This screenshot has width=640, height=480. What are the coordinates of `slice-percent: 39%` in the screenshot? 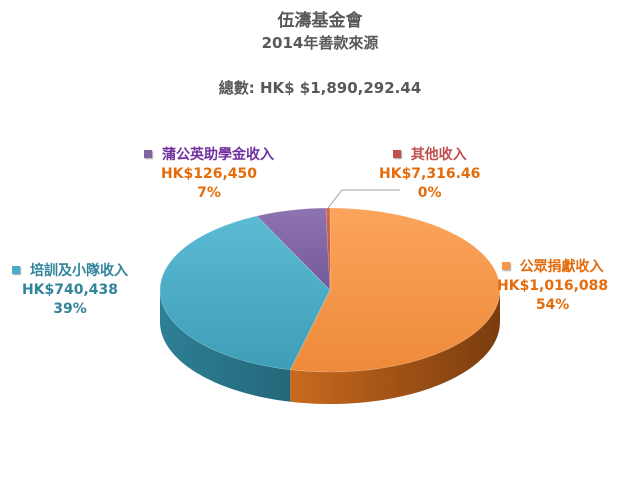 It's located at (70, 309).